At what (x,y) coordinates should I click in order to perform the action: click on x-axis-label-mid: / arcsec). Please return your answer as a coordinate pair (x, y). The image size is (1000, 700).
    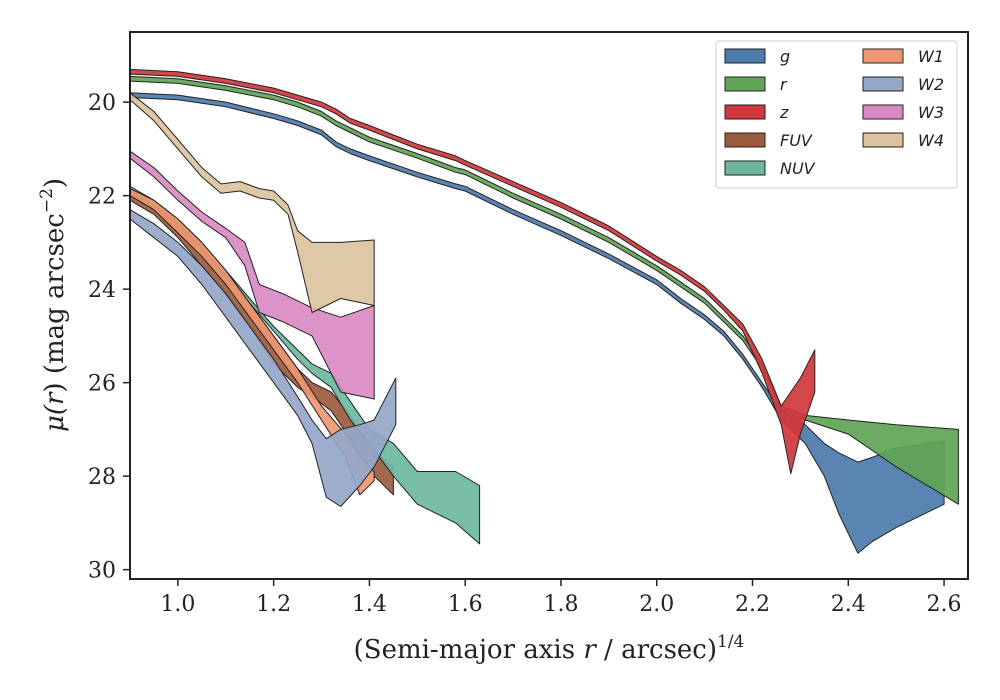
    Looking at the image, I should click on (656, 650).